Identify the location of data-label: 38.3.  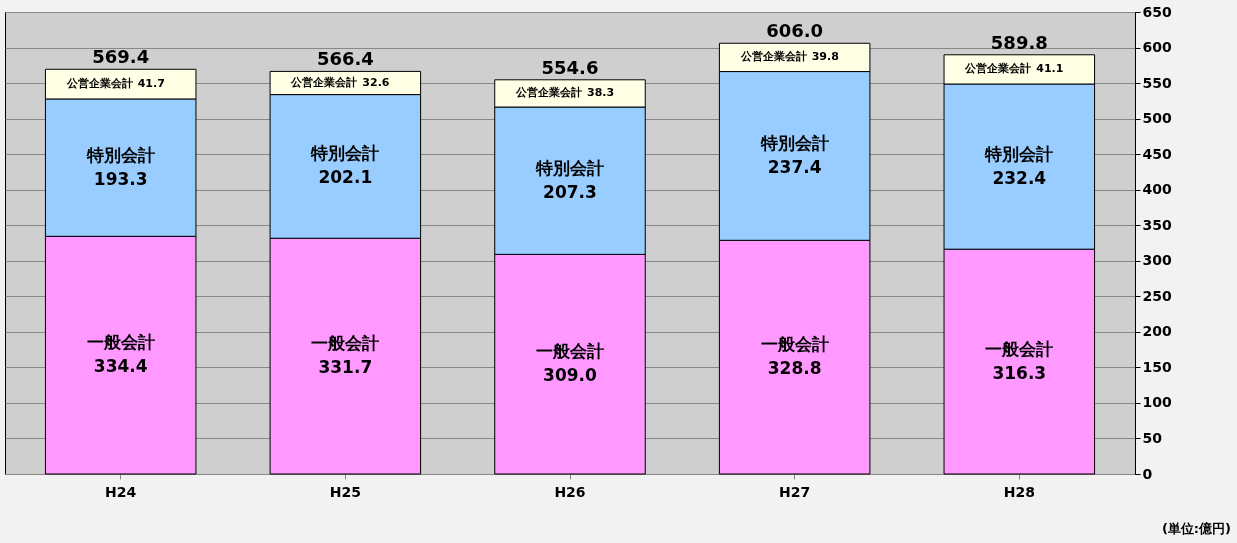
(601, 93).